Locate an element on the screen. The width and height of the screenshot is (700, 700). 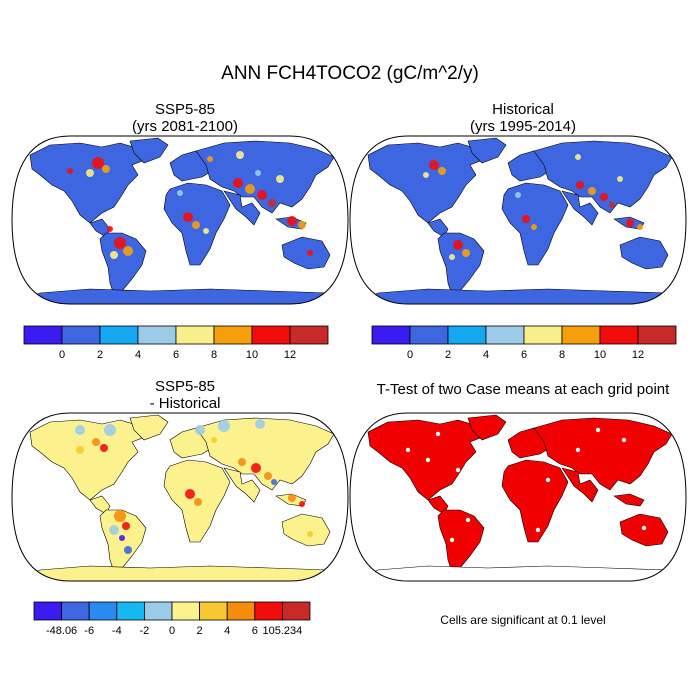
main-title: ANN FCH4TOCO2 (gC/m^2/y) is located at coordinates (350, 73).